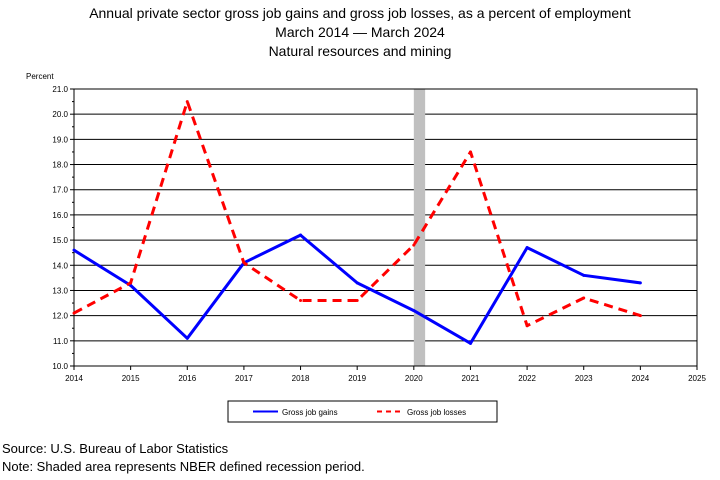 This screenshot has width=720, height=480. What do you see at coordinates (471, 378) in the screenshot?
I see `x-tick-label: 2021` at bounding box center [471, 378].